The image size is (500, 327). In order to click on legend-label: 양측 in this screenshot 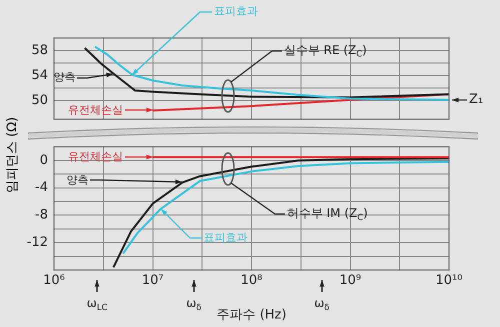, I will do `click(64, 77)`.